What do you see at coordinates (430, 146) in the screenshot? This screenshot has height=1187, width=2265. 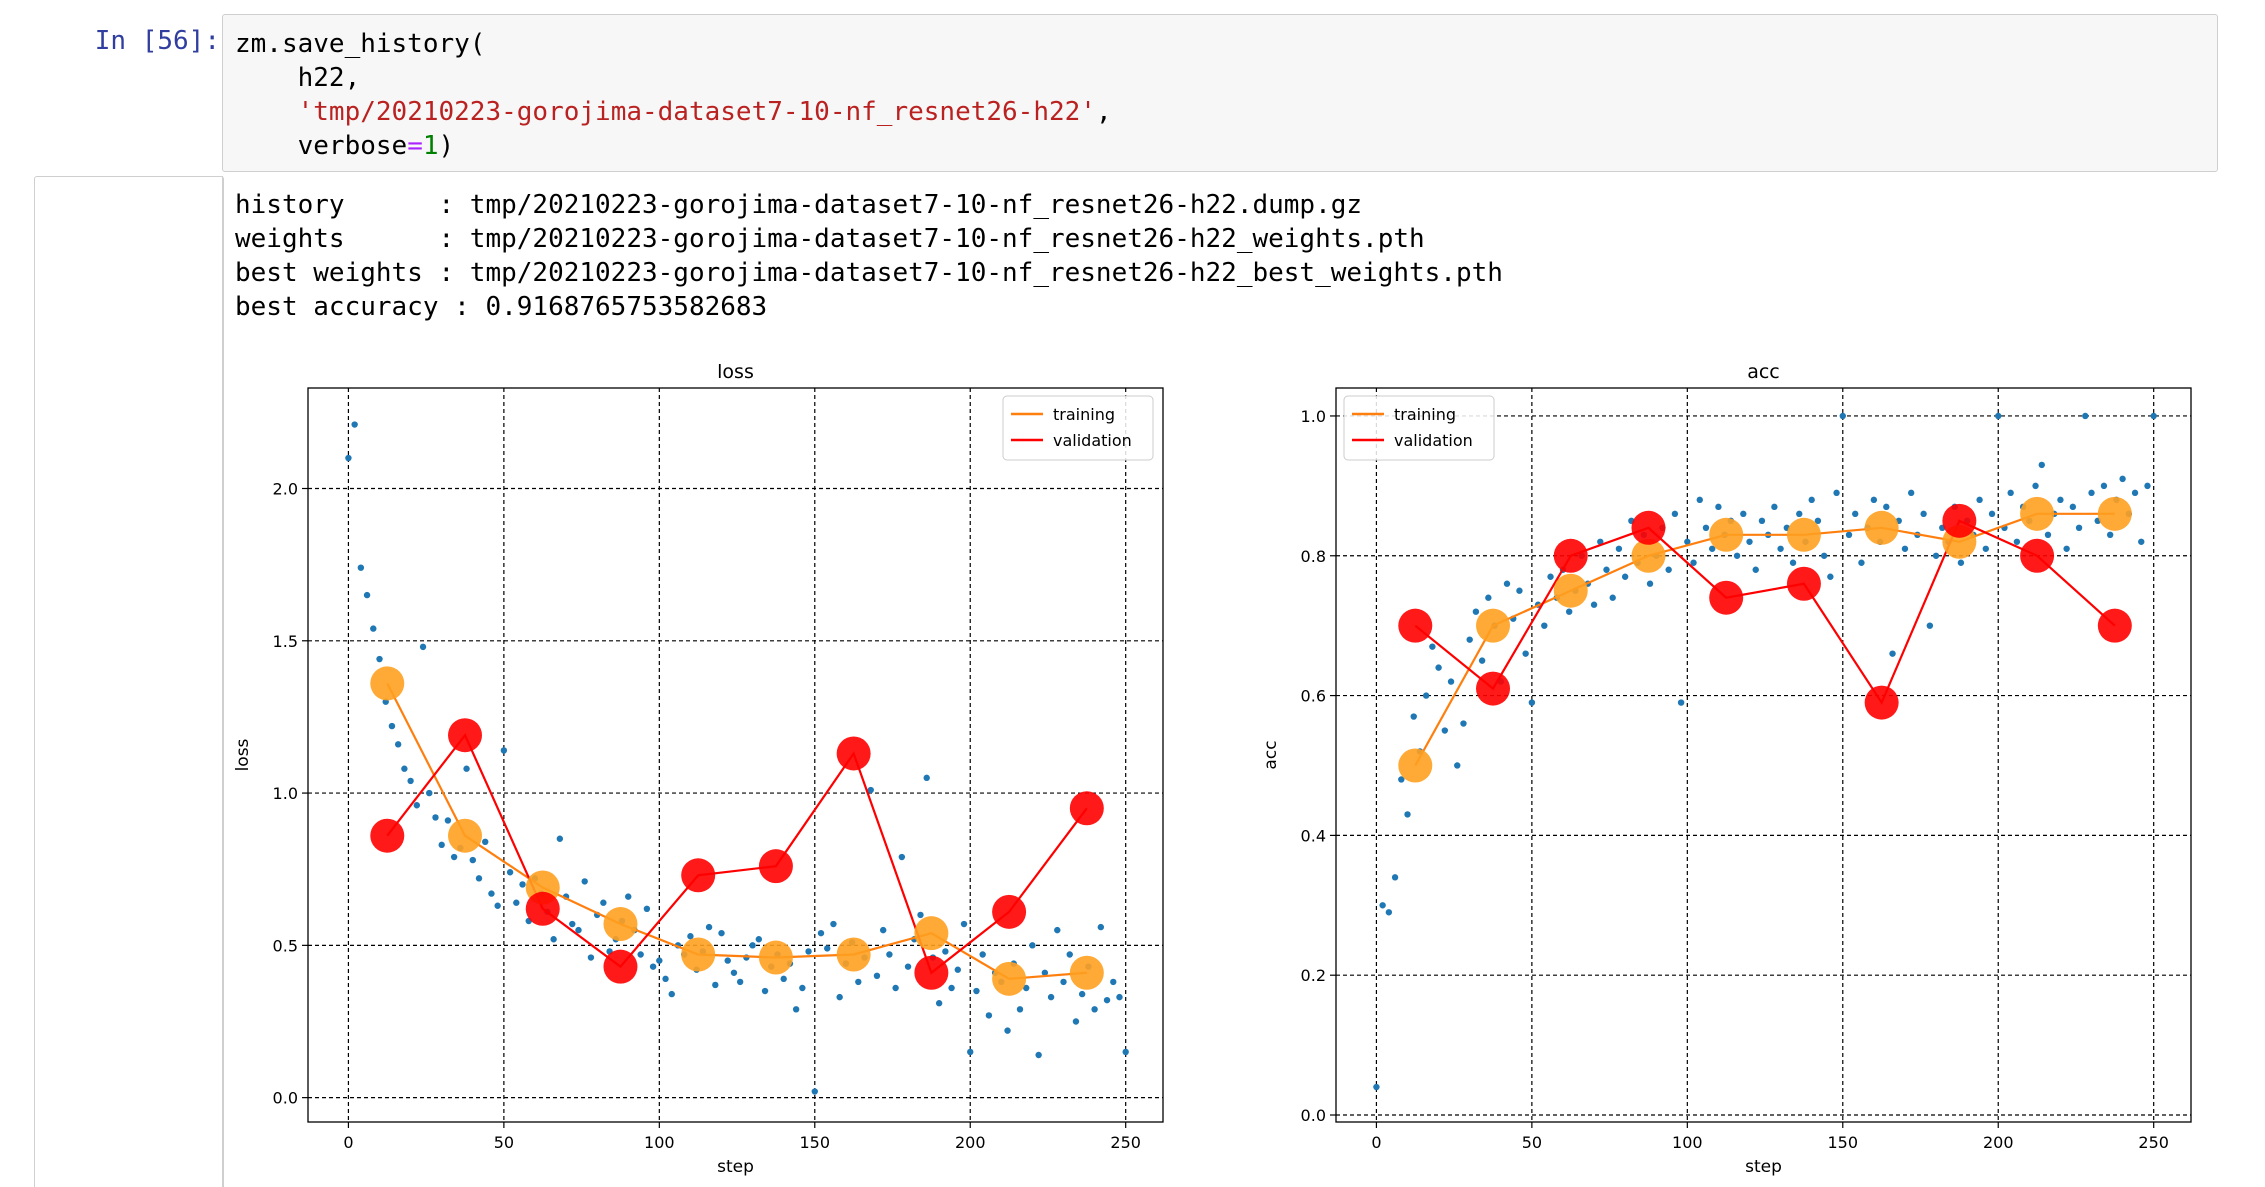 I see `code-token: 1` at bounding box center [430, 146].